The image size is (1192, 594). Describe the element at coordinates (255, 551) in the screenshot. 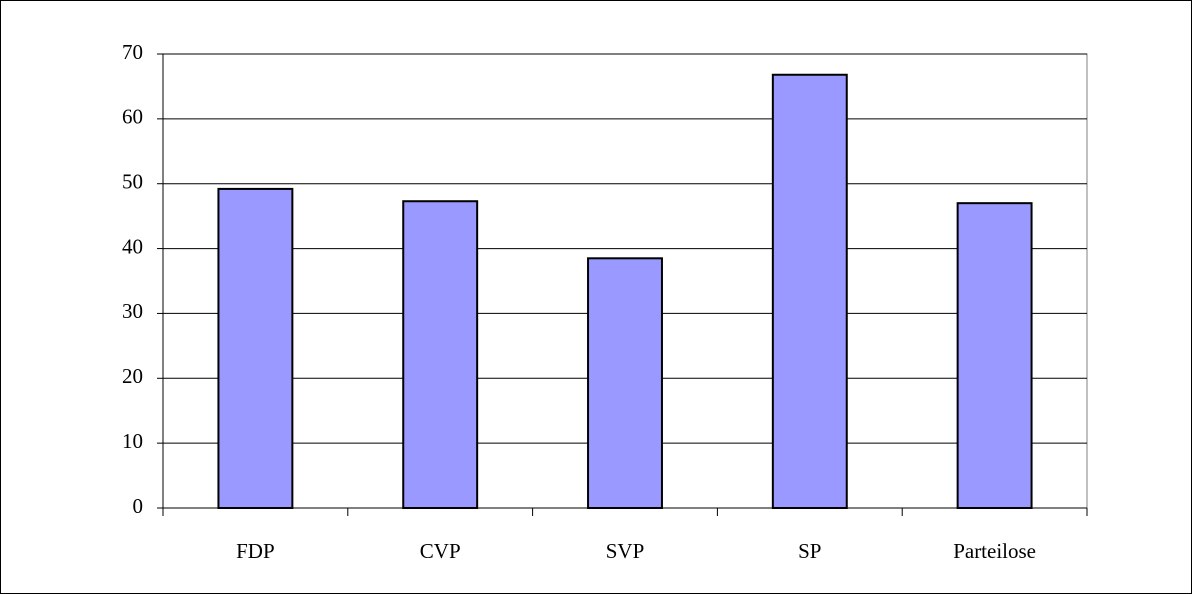

I see `x-tick-label: FDP` at that location.